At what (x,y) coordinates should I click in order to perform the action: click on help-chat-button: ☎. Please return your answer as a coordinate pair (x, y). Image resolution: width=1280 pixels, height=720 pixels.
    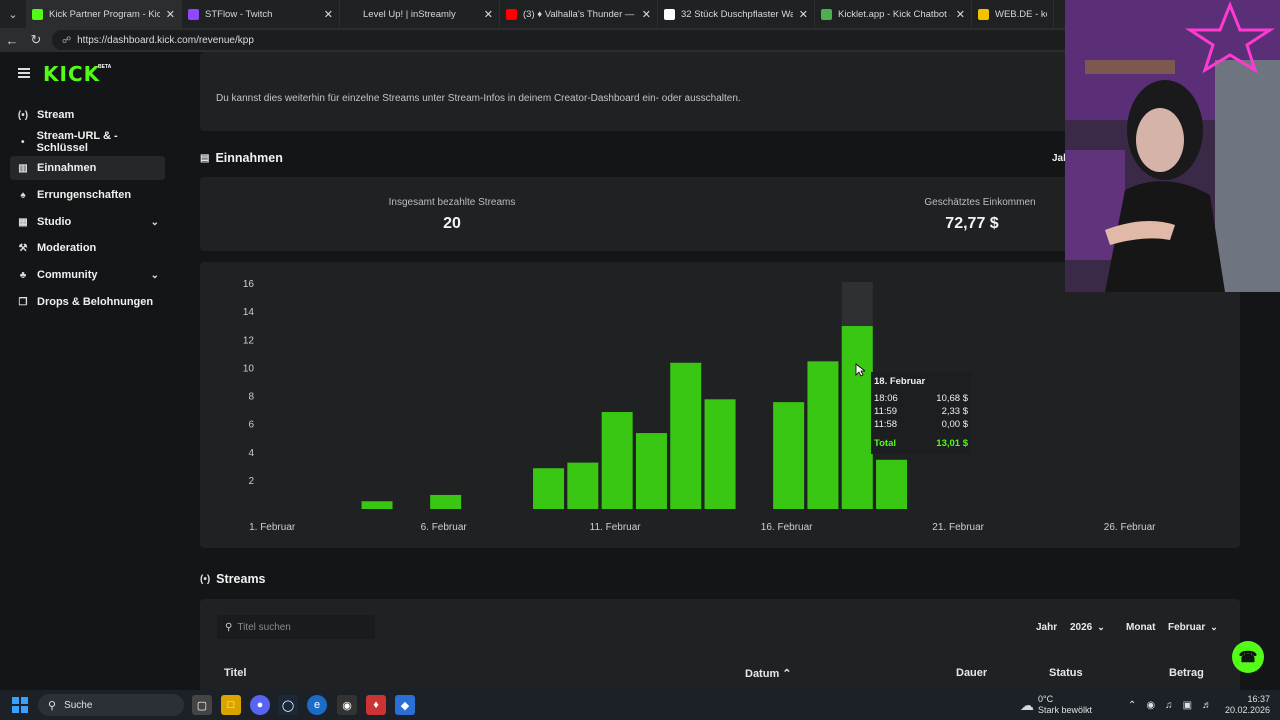
    Looking at the image, I should click on (1248, 657).